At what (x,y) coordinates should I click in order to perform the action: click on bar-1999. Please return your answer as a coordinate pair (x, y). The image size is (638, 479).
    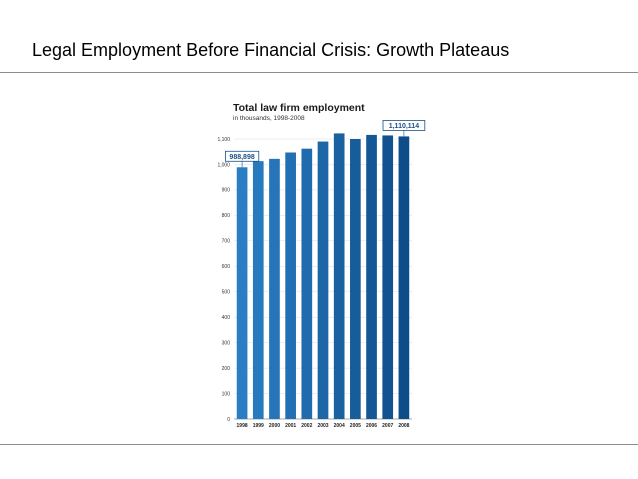
    Looking at the image, I should click on (258, 290).